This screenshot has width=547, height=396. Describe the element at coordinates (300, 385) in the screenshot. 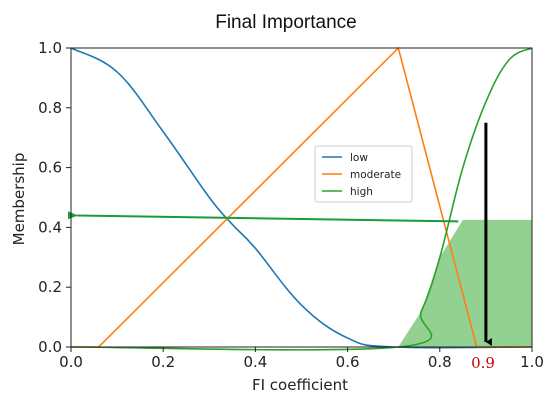

I see `x-axis-label: FI coefficient` at that location.